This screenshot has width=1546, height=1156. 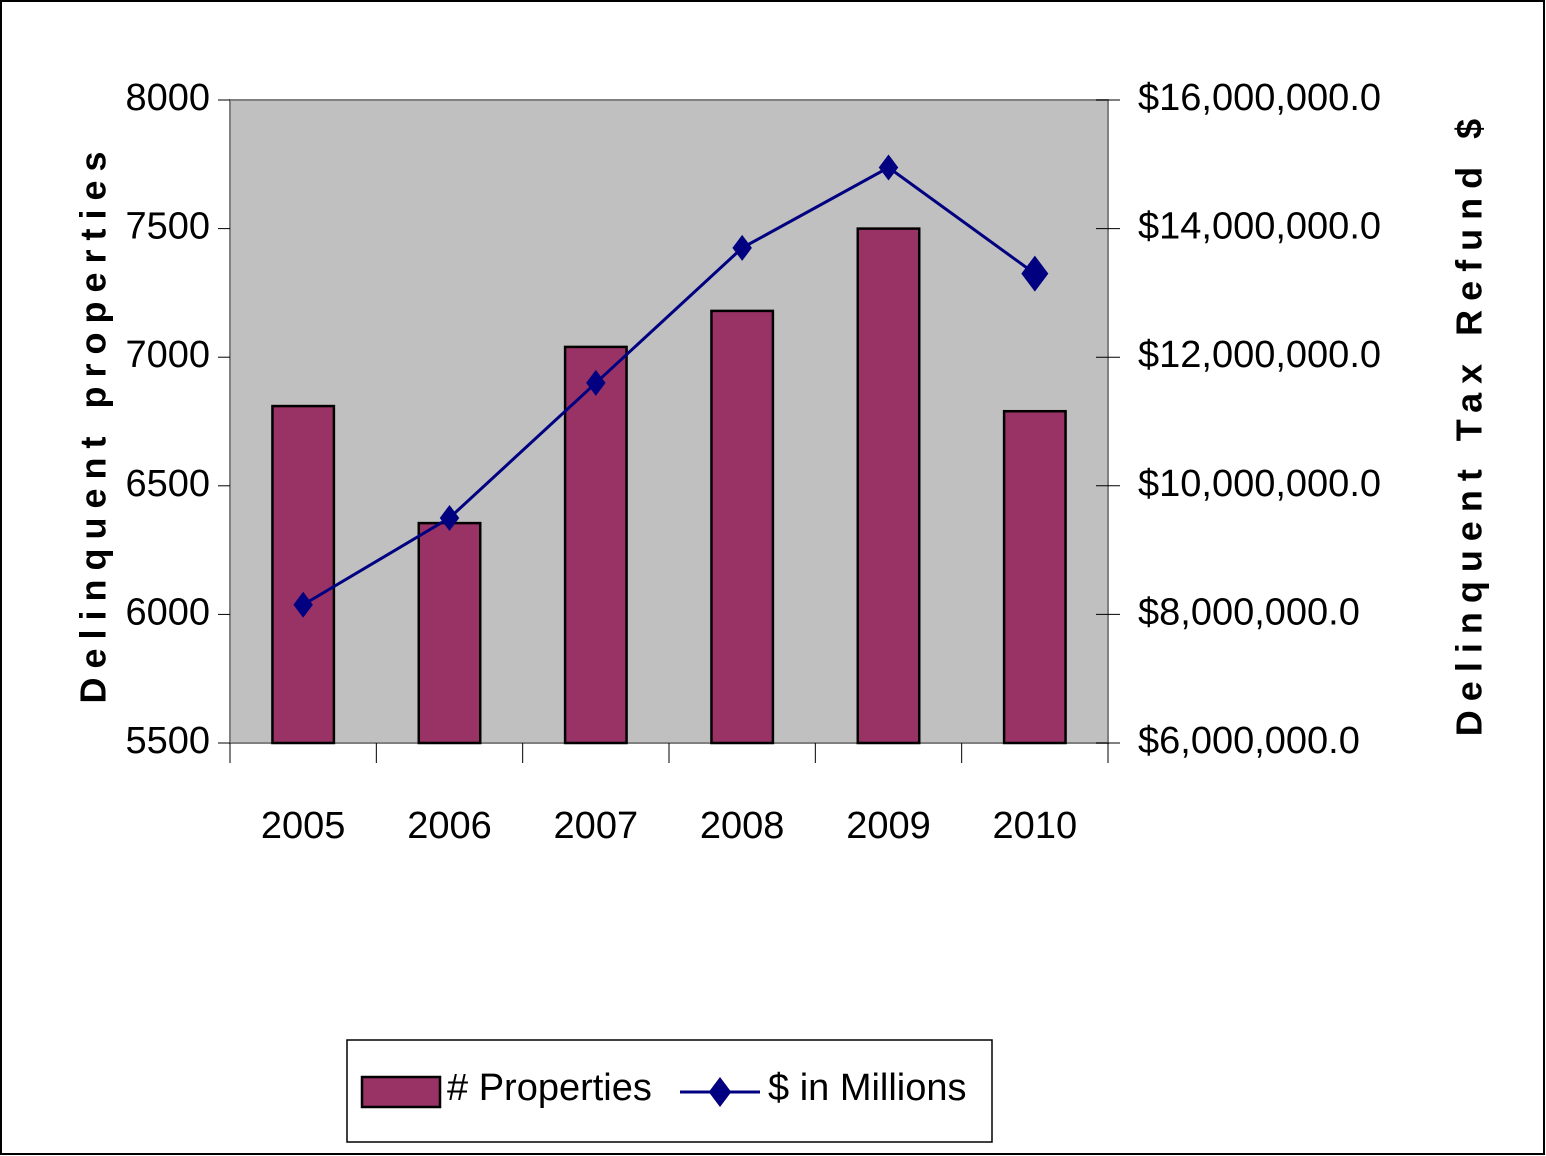 What do you see at coordinates (549, 1088) in the screenshot?
I see `legend-label: # Properties` at bounding box center [549, 1088].